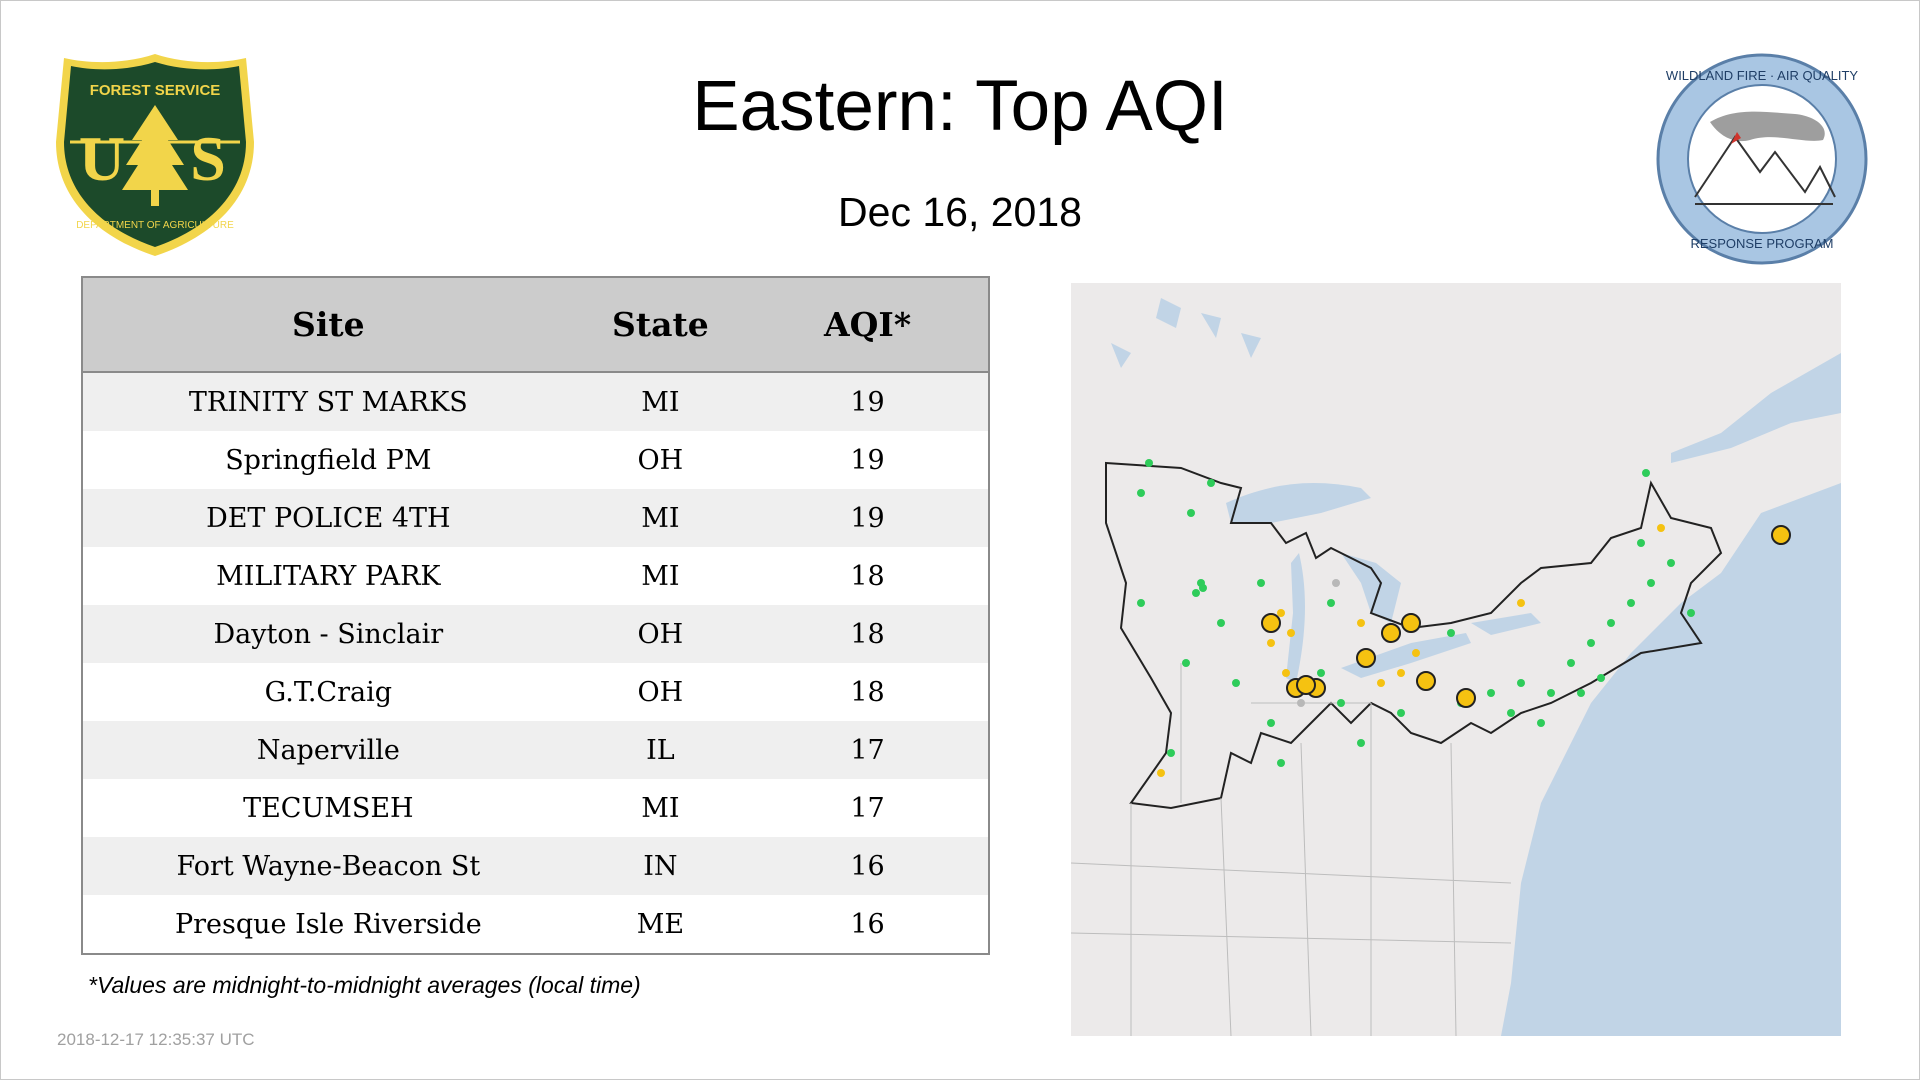  What do you see at coordinates (328, 576) in the screenshot?
I see `cell-site: MILITARY PARK` at bounding box center [328, 576].